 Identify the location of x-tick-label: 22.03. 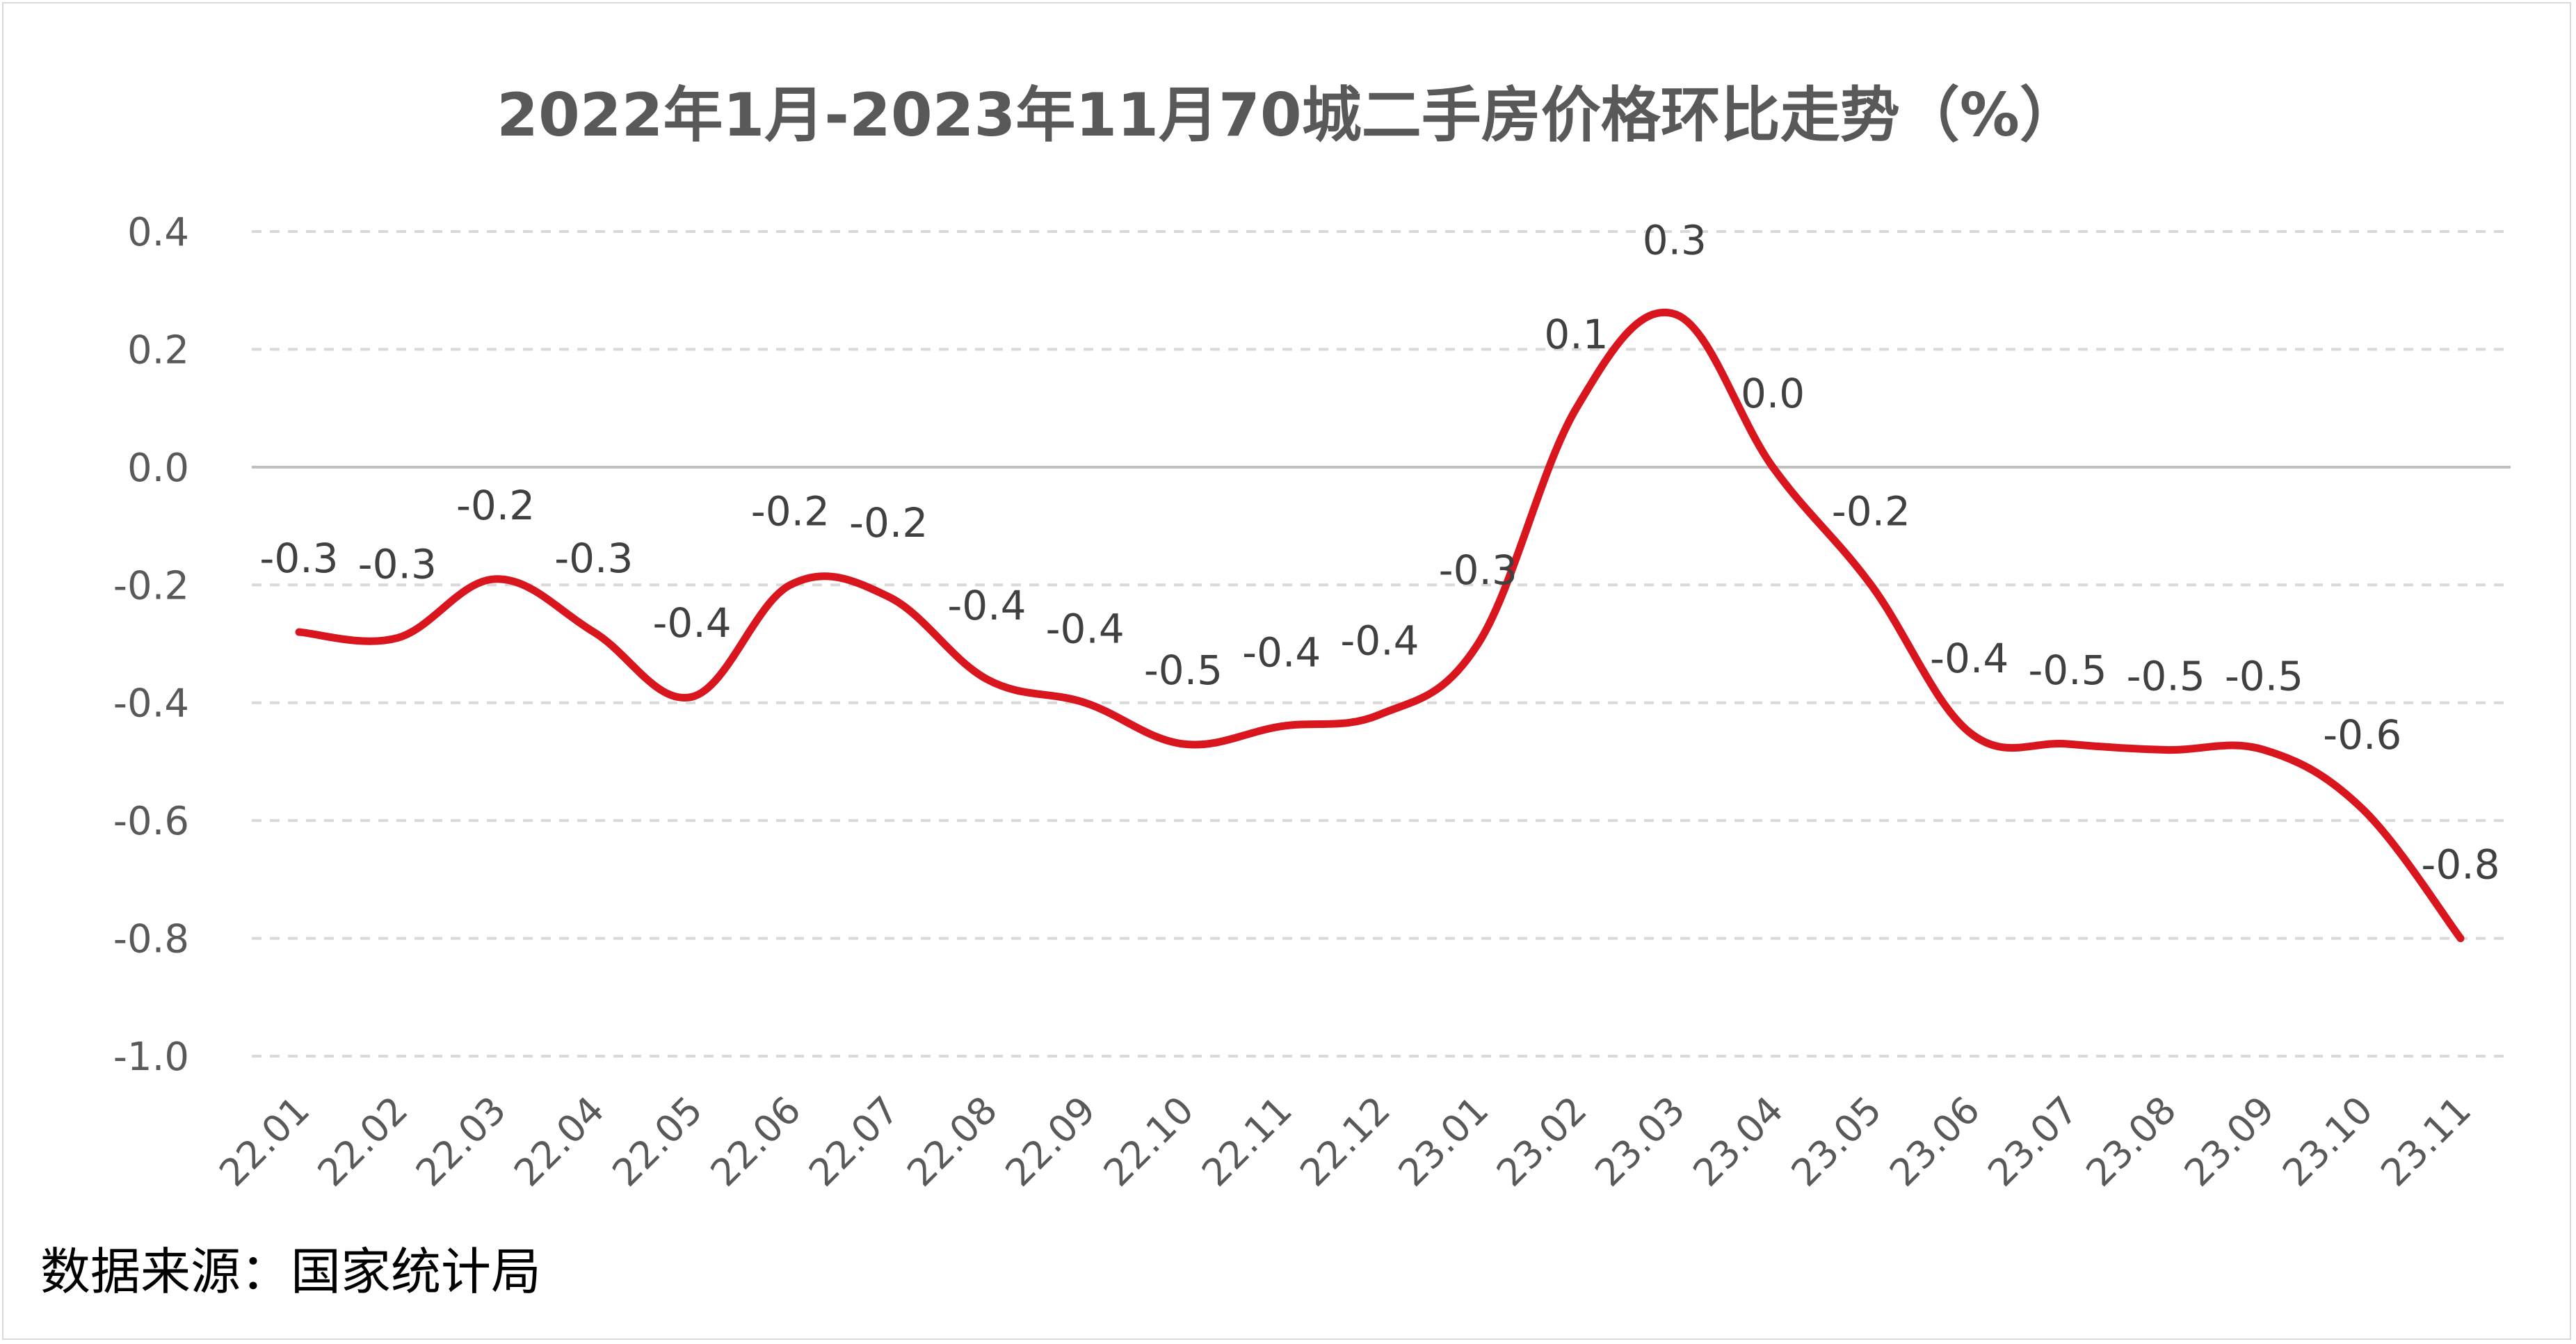
(462, 1141).